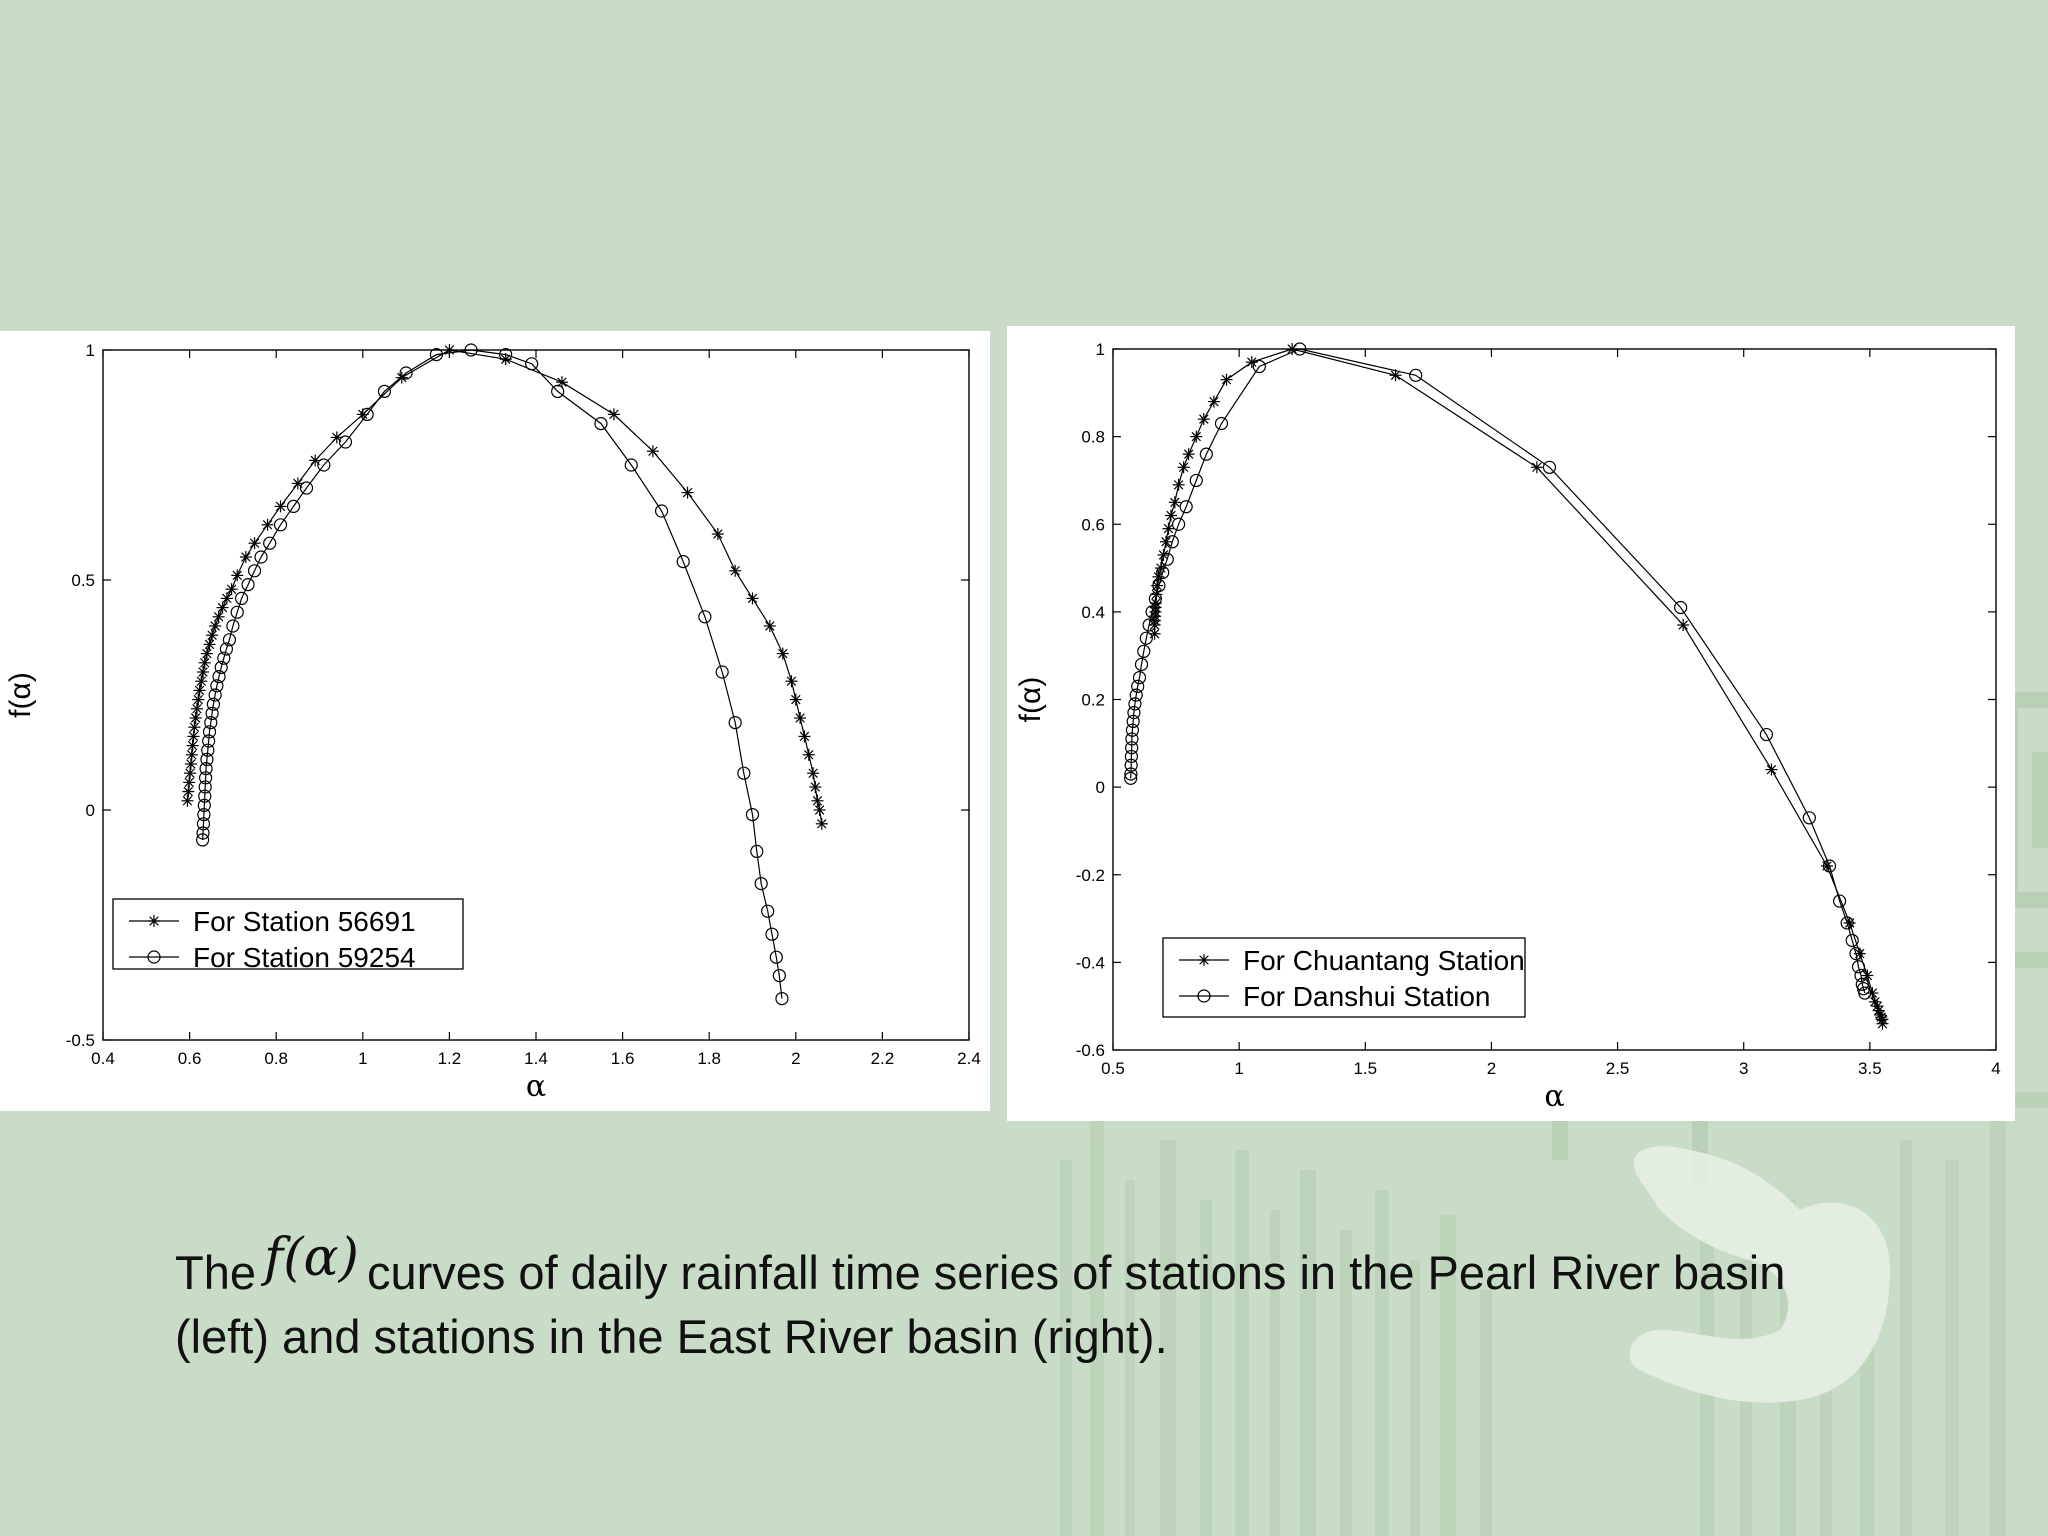  What do you see at coordinates (536, 1086) in the screenshot?
I see `x-axis-label: α` at bounding box center [536, 1086].